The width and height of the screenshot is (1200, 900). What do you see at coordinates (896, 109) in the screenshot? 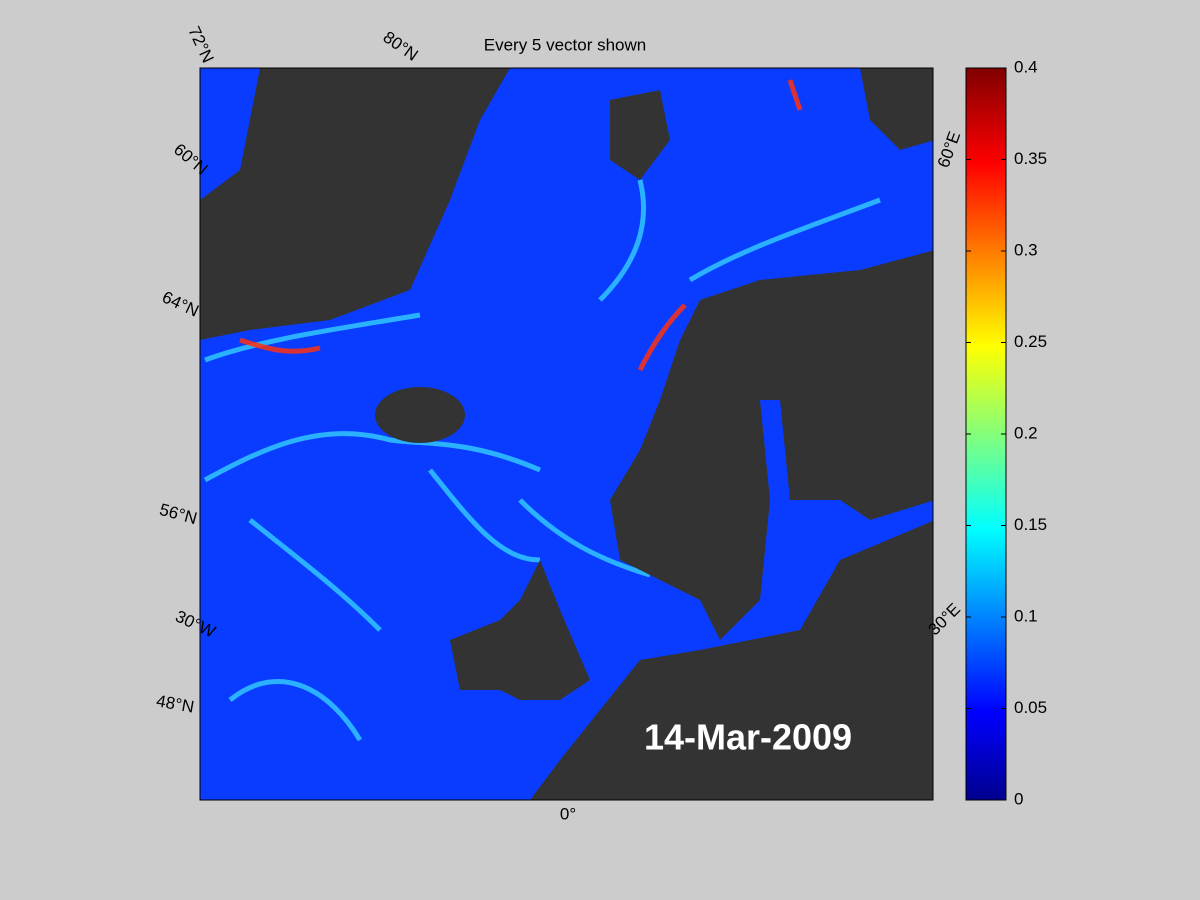
I see `novaya-zemlya` at bounding box center [896, 109].